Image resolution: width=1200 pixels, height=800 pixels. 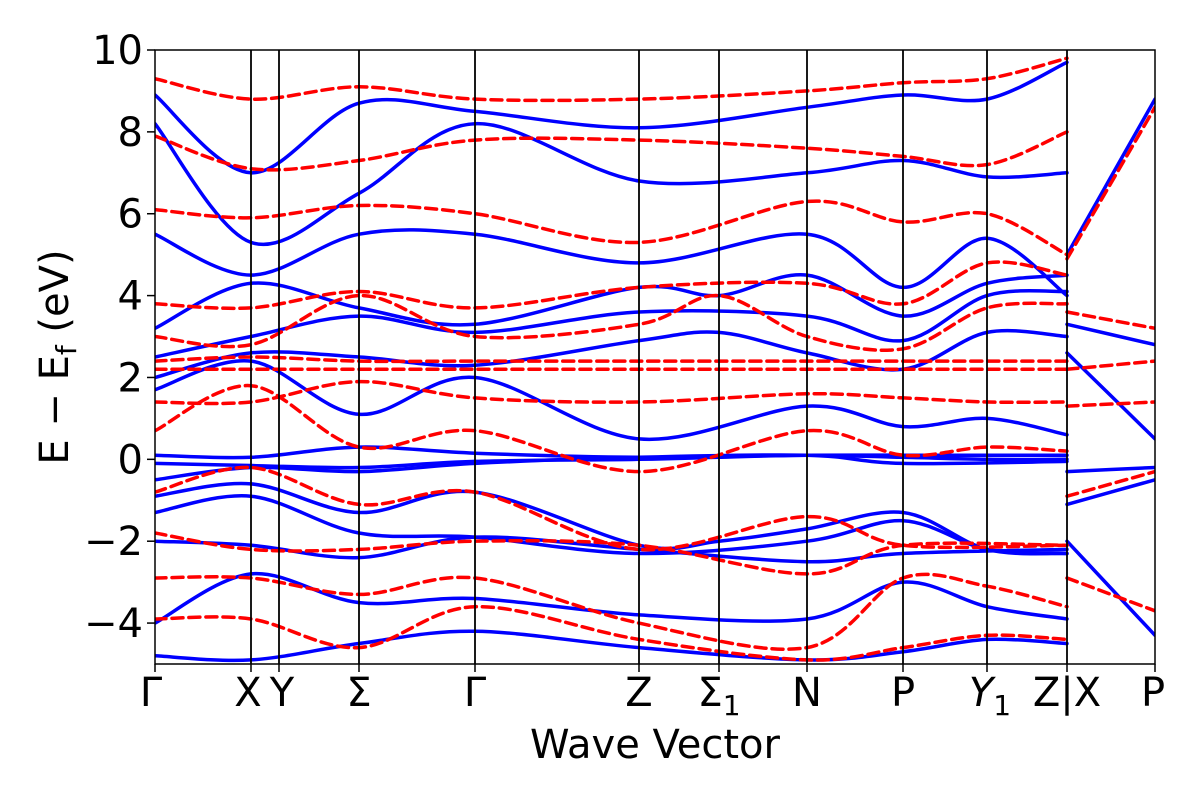 What do you see at coordinates (55, 410) in the screenshot?
I see `y-axis-title-main: E − E` at bounding box center [55, 410].